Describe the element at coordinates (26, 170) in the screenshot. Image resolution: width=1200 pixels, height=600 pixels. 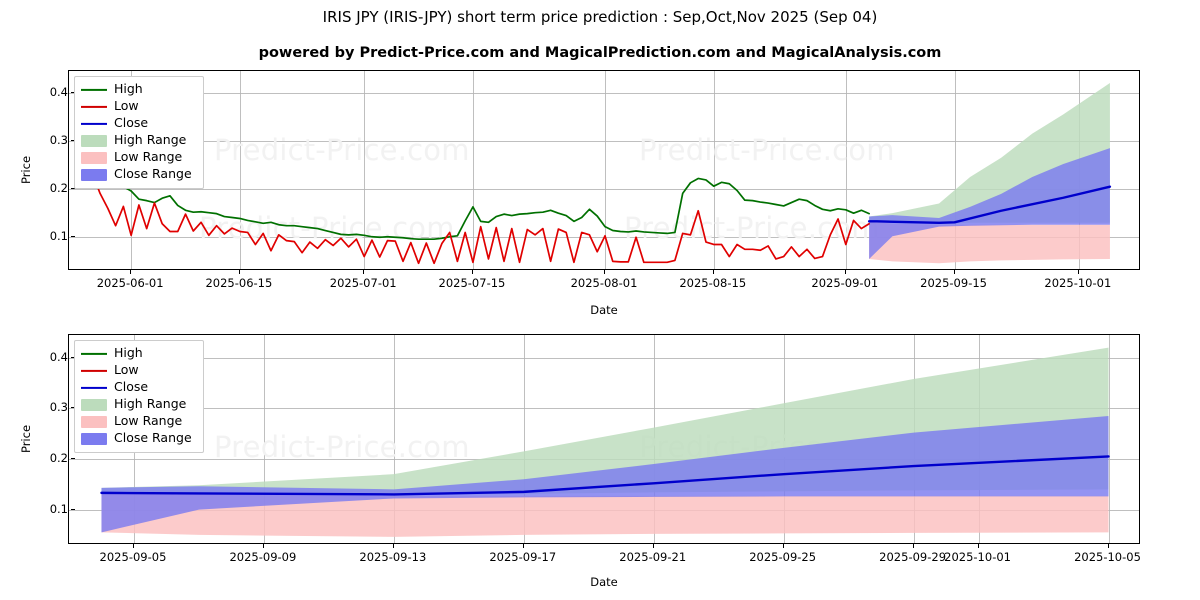
I see `top-y-axis-label: Price` at that location.